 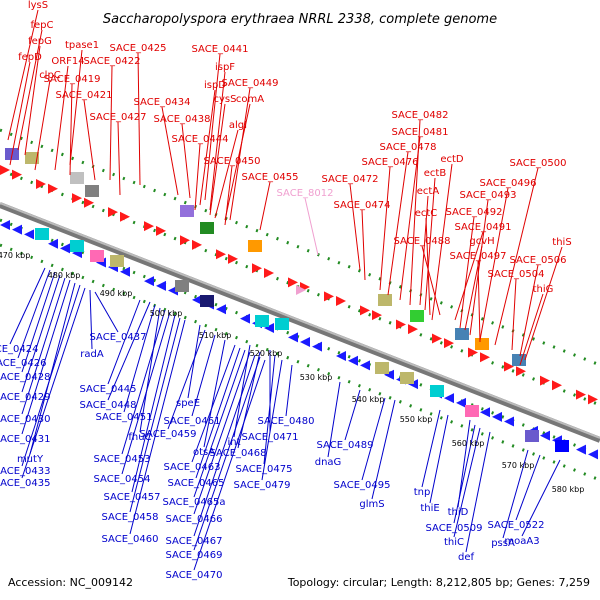 What do you see at coordinates (345, 445) in the screenshot?
I see `reverse-gene-label-sace-0489: SACE_0489` at bounding box center [345, 445].